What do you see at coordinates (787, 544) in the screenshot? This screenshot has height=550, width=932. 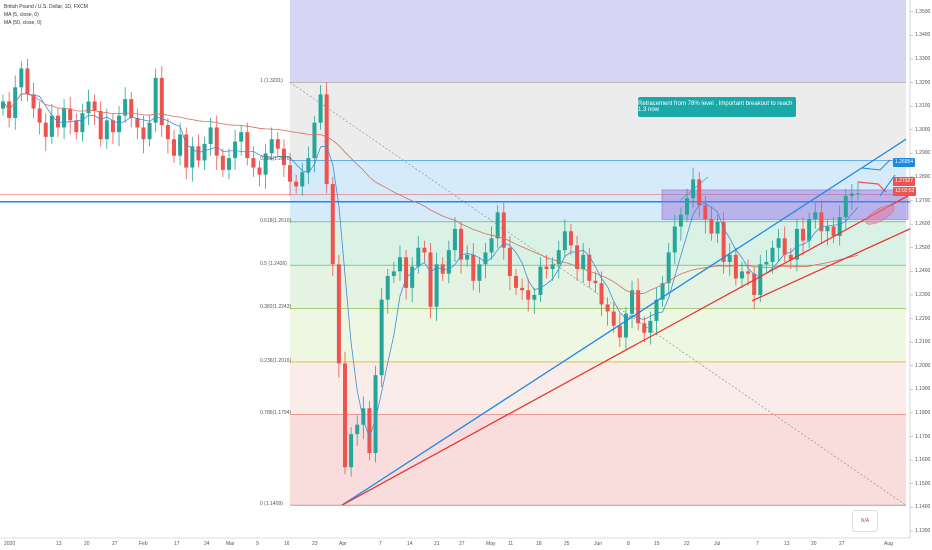 I see `x-tick-label: 13` at bounding box center [787, 544].